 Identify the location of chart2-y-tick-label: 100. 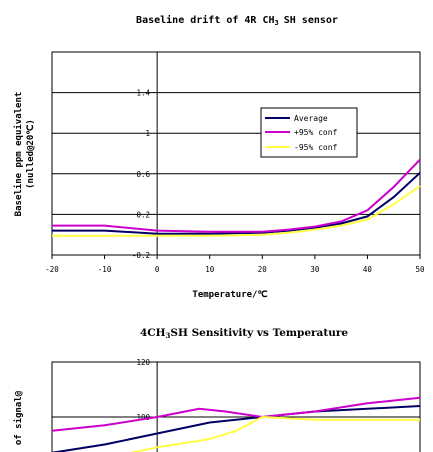
(143, 417).